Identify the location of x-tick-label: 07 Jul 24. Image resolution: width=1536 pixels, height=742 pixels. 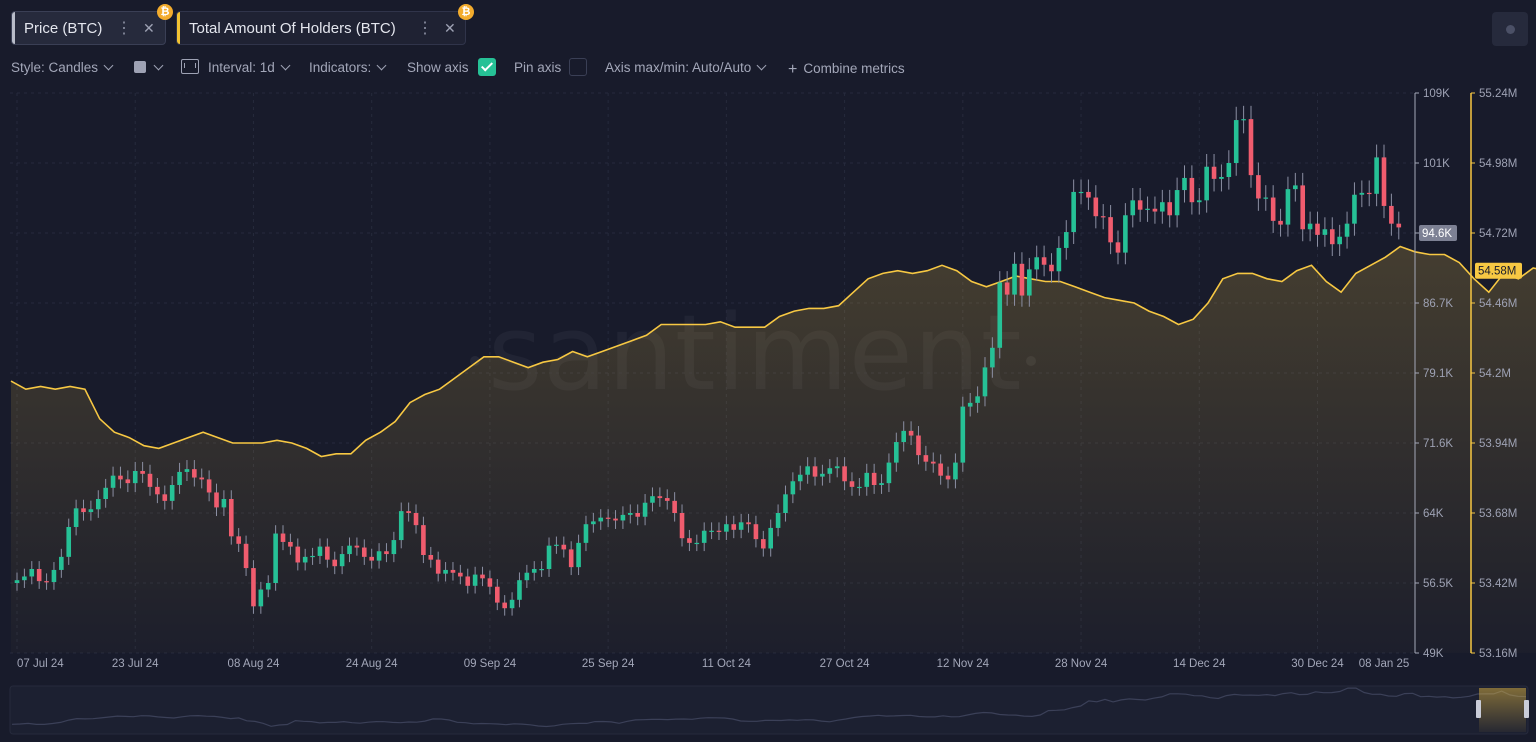
(40, 664).